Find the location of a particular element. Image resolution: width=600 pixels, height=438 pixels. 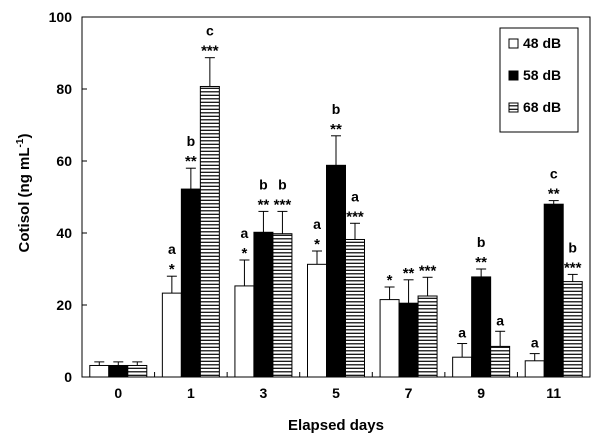

y-tick-label: 60 is located at coordinates (64, 161).